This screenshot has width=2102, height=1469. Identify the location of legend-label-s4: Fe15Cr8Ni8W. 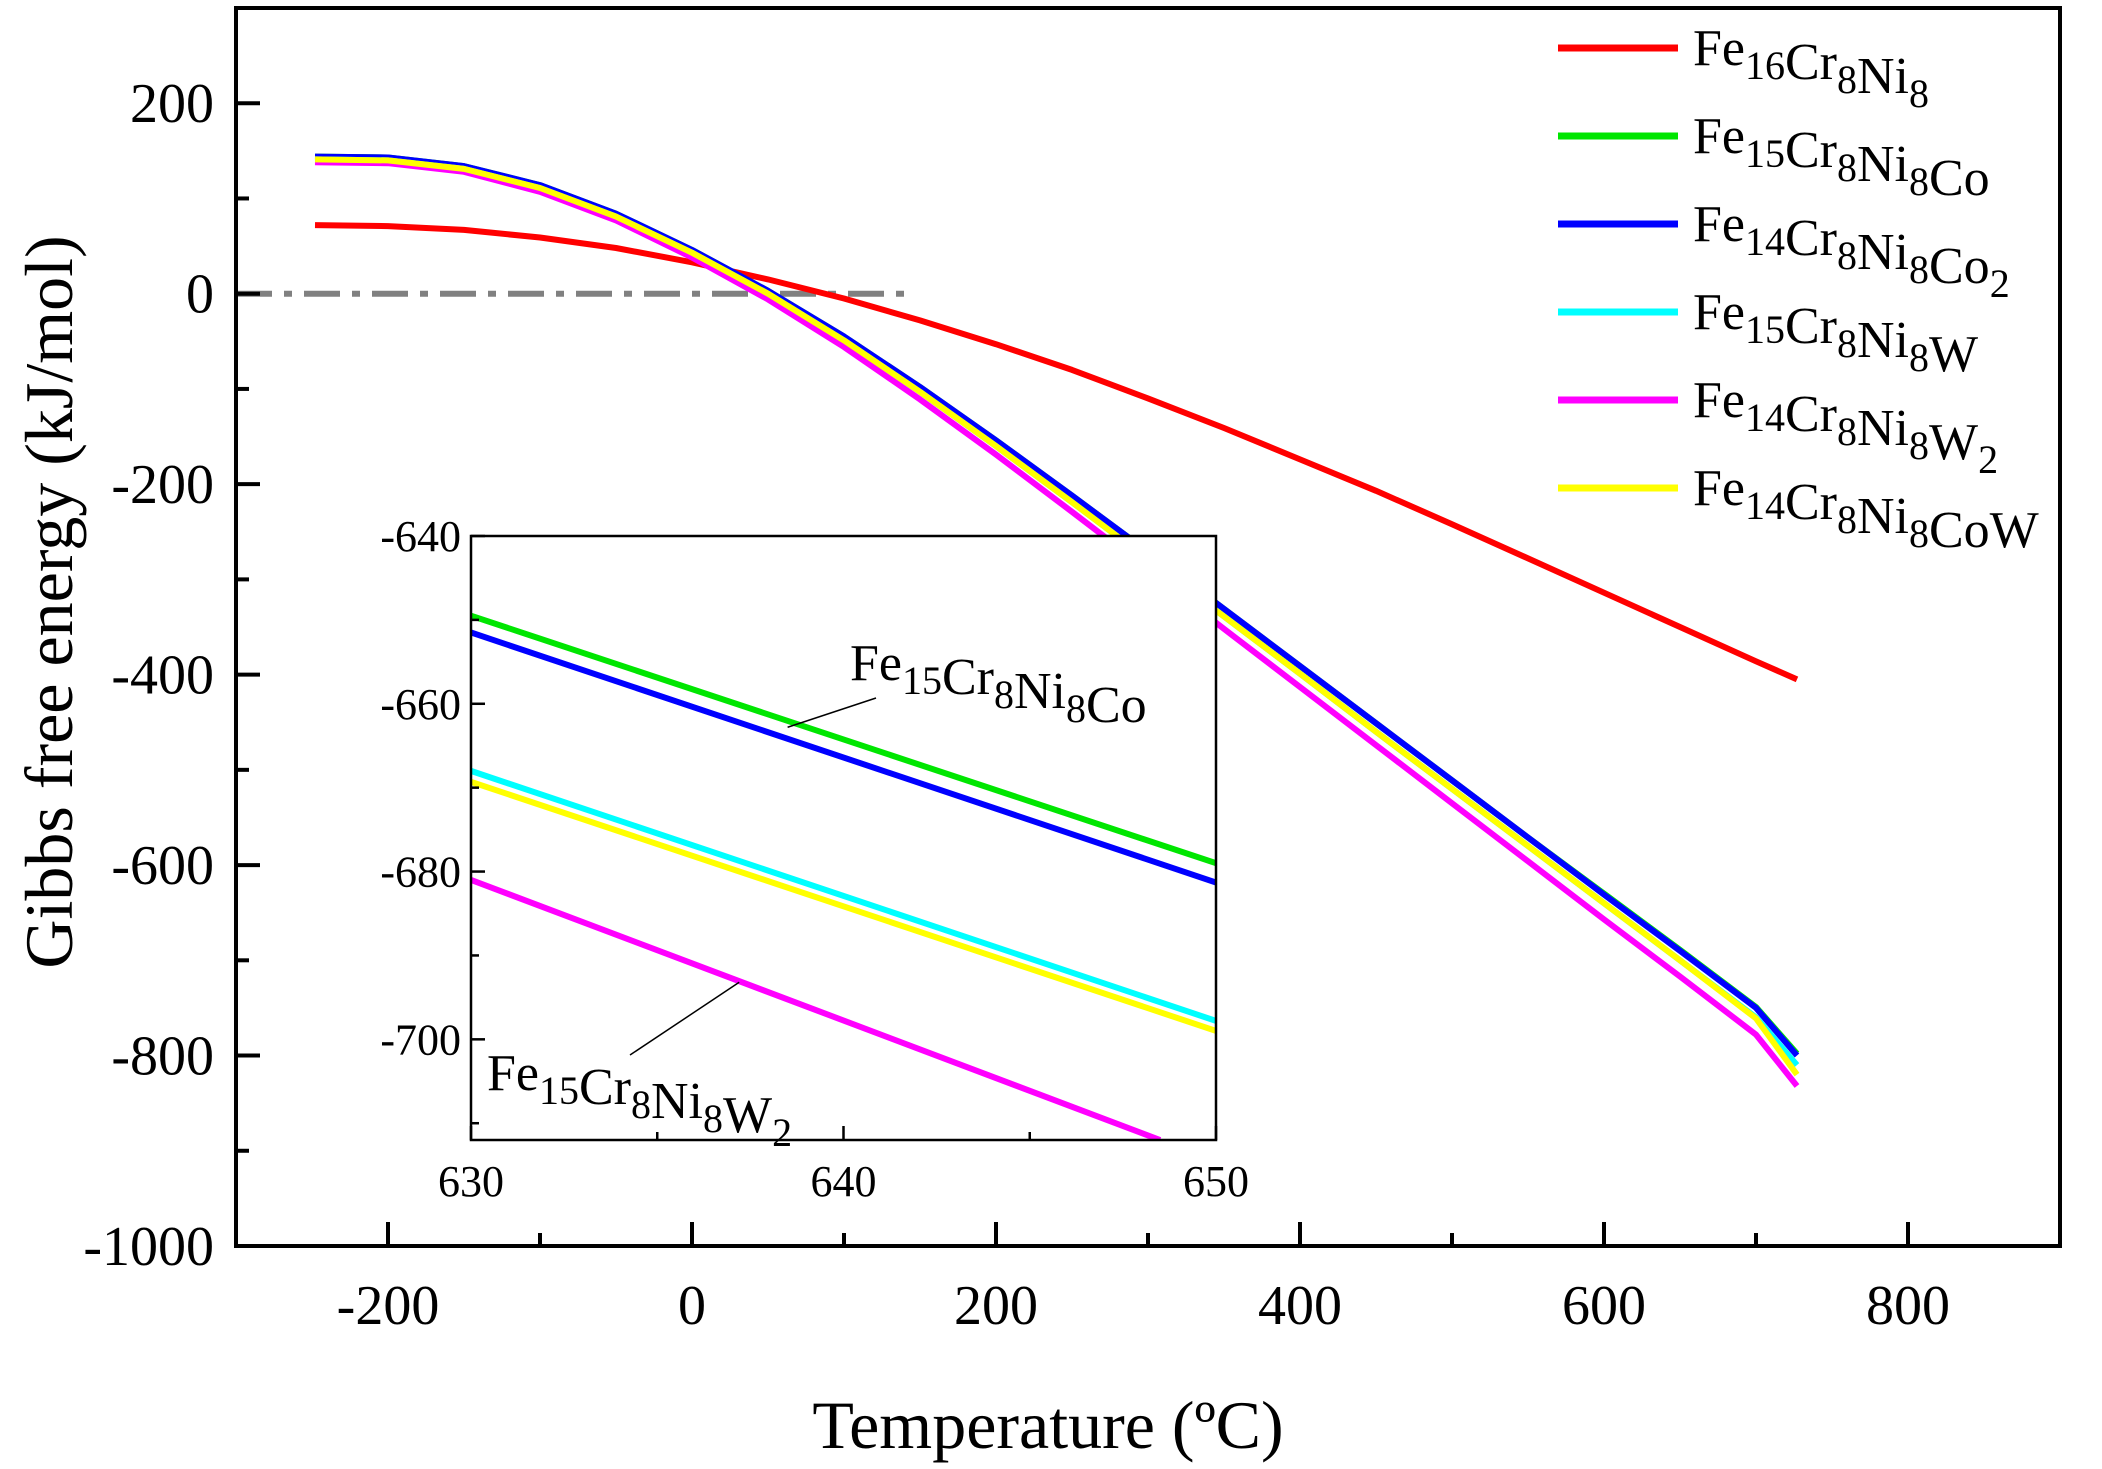
(1835, 333).